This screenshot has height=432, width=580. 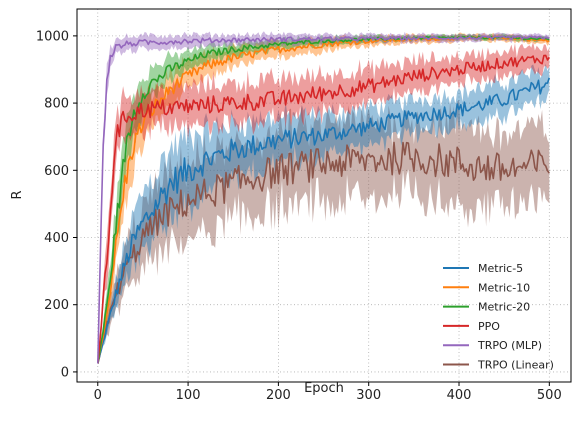 I want to click on x-tick-label: 200, so click(x=278, y=395).